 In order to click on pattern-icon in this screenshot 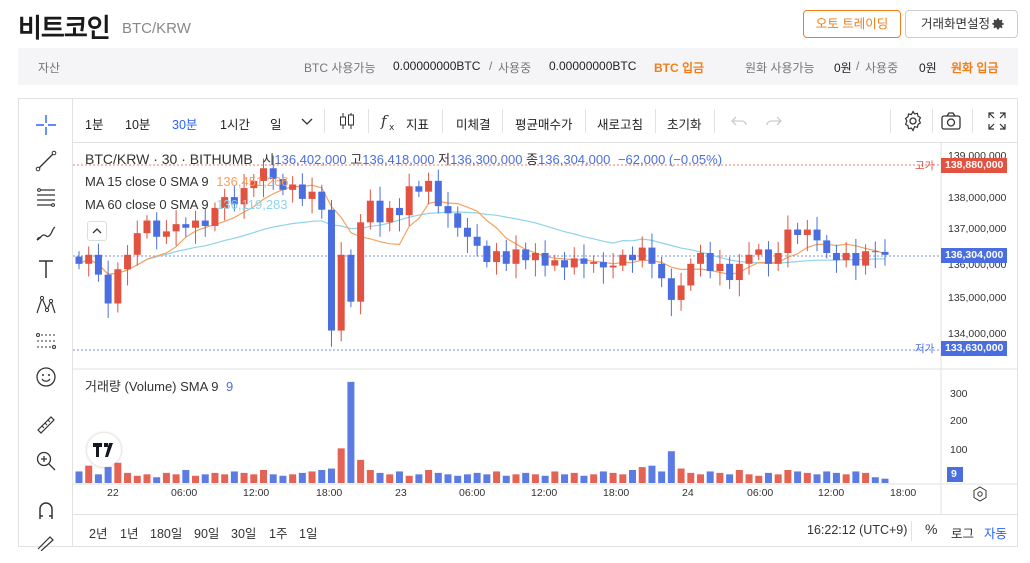, I will do `click(46, 304)`.